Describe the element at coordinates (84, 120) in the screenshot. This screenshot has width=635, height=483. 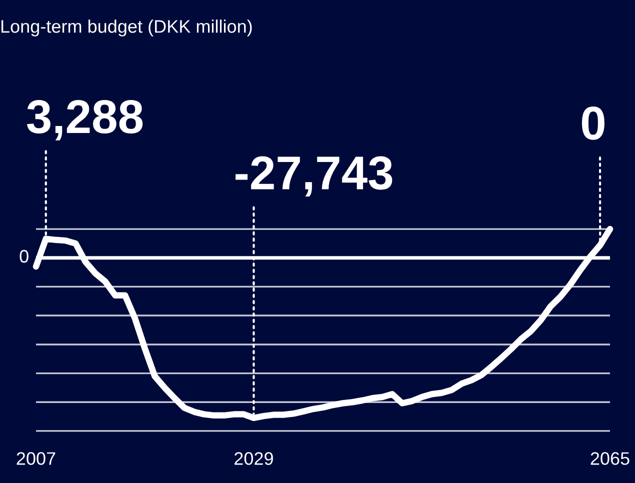
I see `annotation: 3,288` at that location.